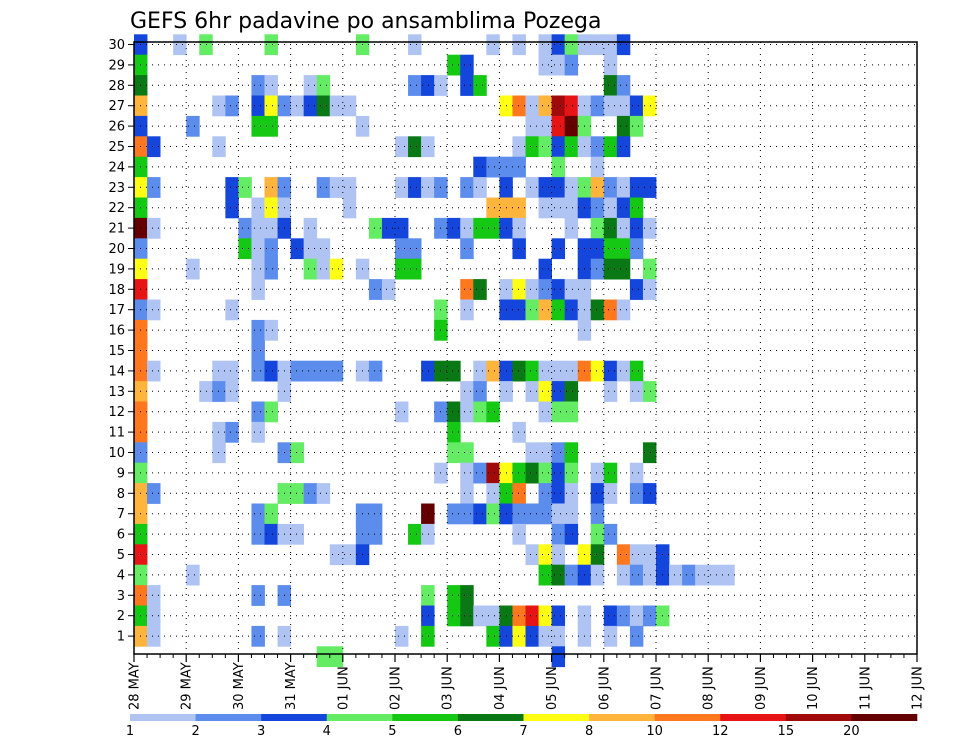 The image size is (960, 742). Describe the element at coordinates (116, 188) in the screenshot. I see `y-tick-label: 23` at that location.